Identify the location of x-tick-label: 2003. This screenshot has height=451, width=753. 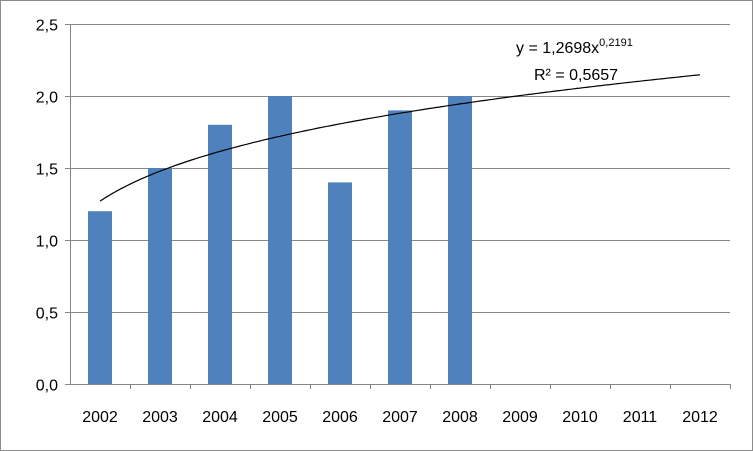
(160, 417).